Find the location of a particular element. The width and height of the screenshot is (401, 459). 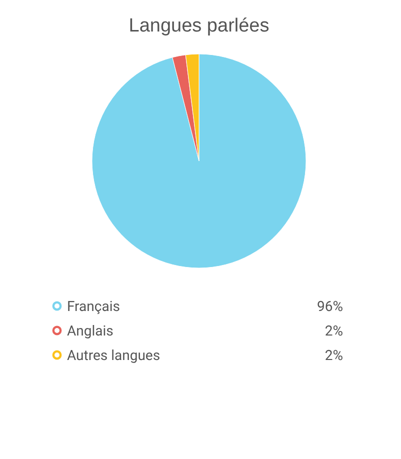

data-label: 96% is located at coordinates (330, 306).